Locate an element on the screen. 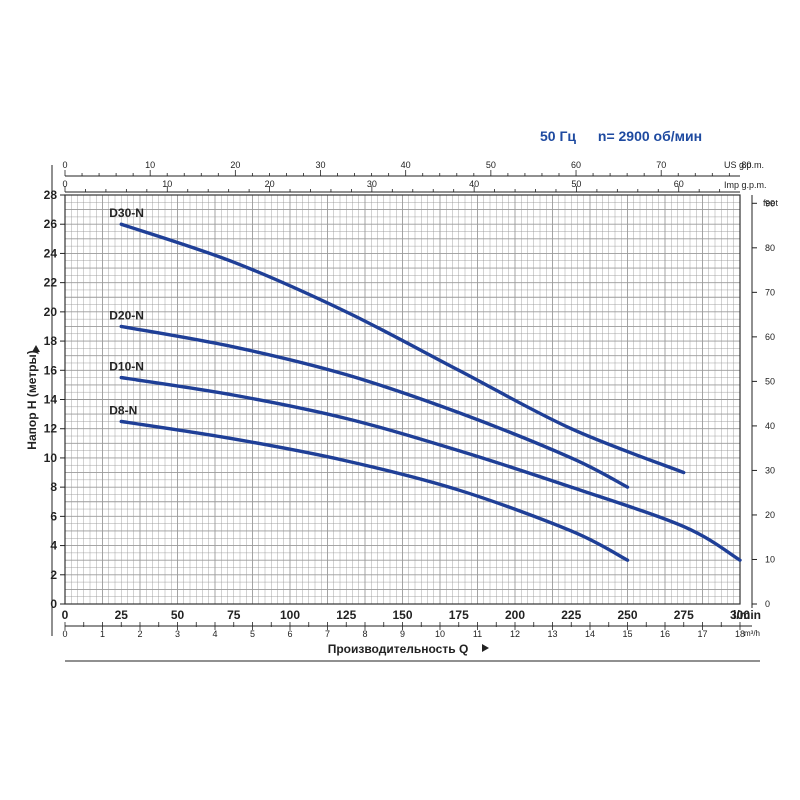  us-gpm-tick-label: 80 is located at coordinates (746, 165).